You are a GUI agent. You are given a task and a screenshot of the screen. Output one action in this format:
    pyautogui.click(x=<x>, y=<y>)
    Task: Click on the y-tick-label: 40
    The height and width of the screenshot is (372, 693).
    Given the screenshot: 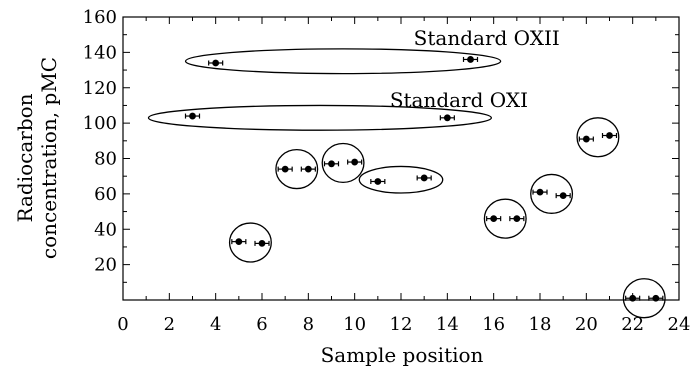 What is the action you would take?
    pyautogui.click(x=105, y=229)
    